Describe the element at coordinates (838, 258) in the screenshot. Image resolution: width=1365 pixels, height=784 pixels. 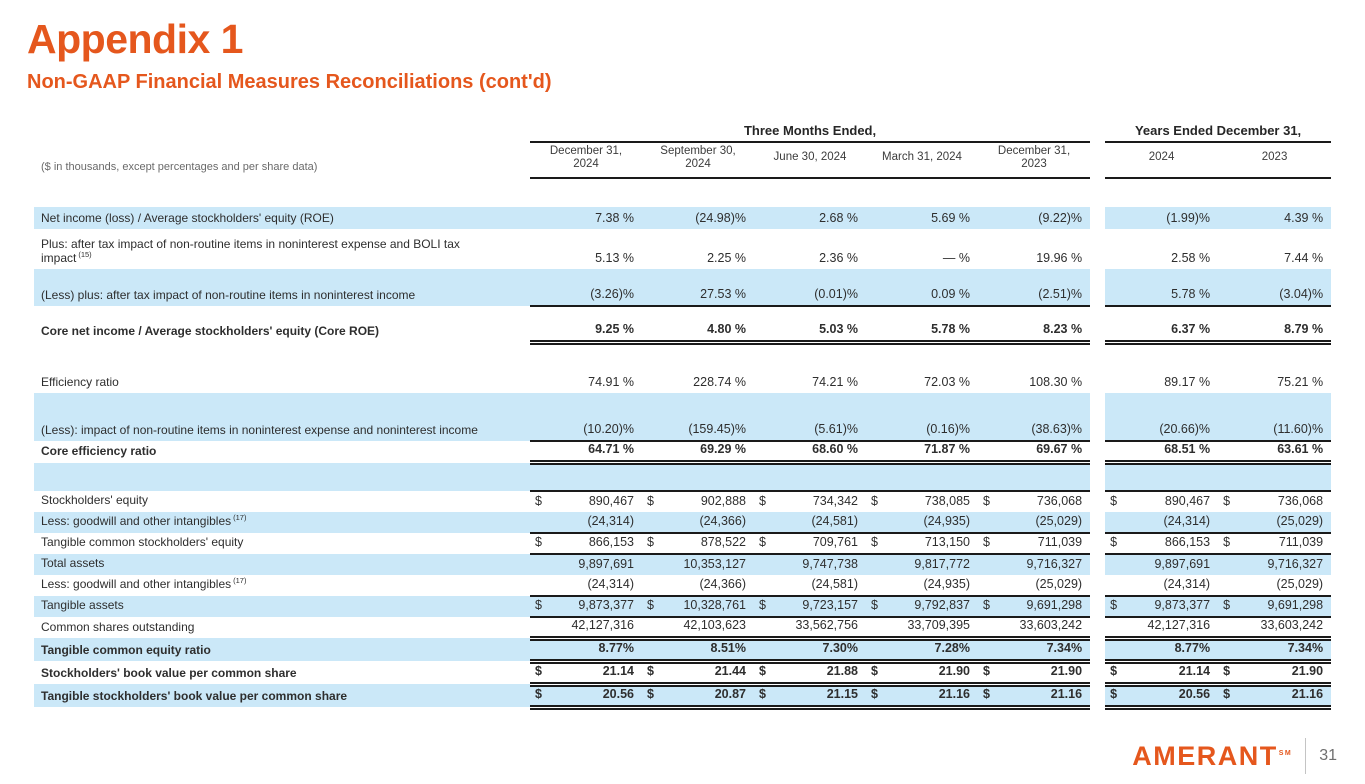
I see `cell-value: 2.36 %` at that location.